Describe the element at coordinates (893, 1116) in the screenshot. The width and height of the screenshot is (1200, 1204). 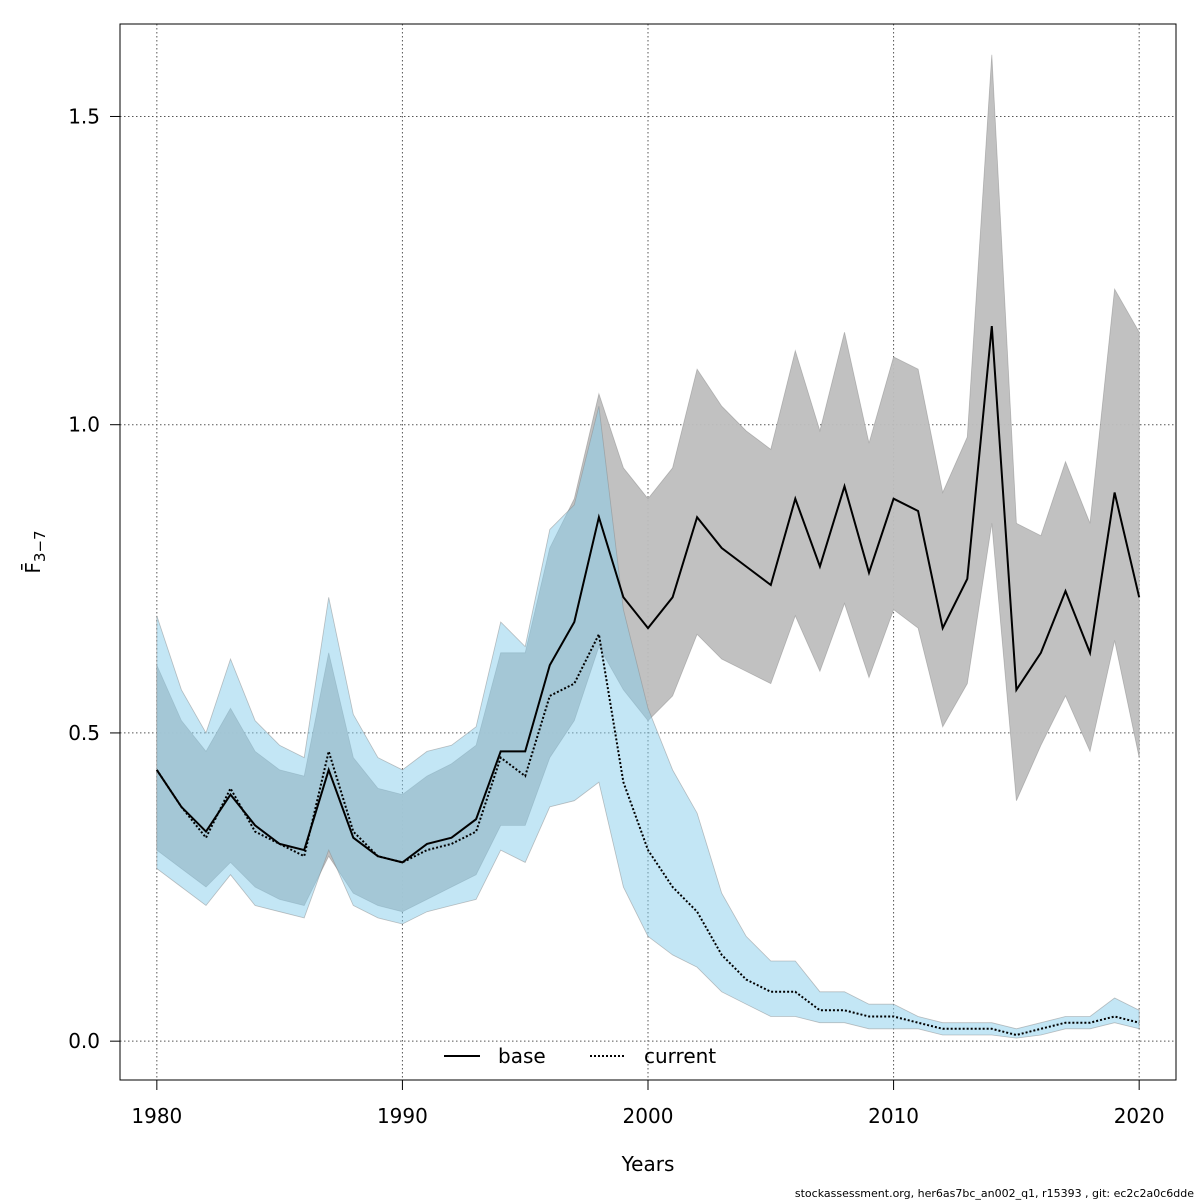
I see `x-tick-label: 2010` at that location.